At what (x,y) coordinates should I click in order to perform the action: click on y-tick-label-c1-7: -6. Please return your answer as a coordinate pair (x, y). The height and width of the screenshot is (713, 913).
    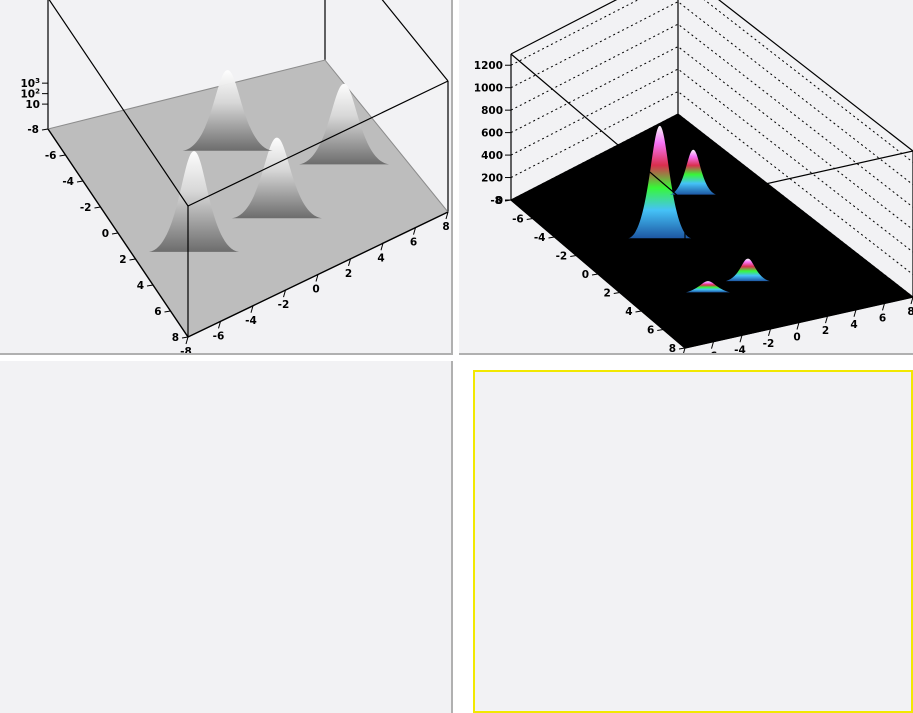
    Looking at the image, I should click on (51, 156).